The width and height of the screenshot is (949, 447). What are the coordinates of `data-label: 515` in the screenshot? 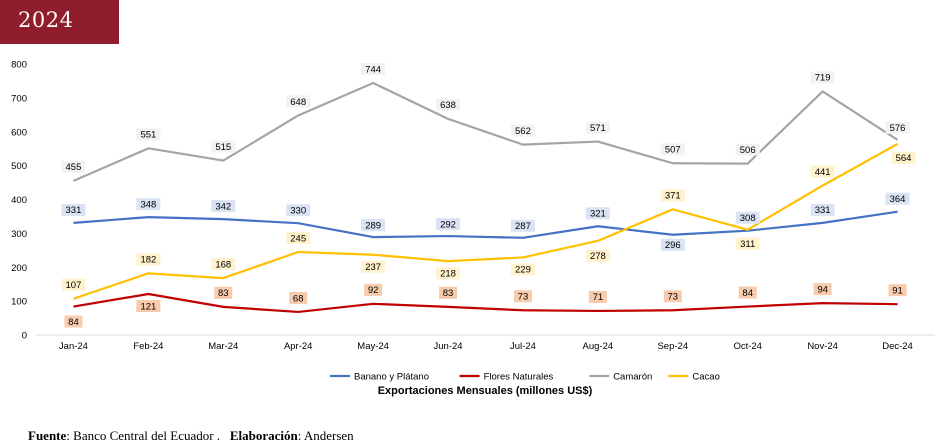 It's located at (223, 147).